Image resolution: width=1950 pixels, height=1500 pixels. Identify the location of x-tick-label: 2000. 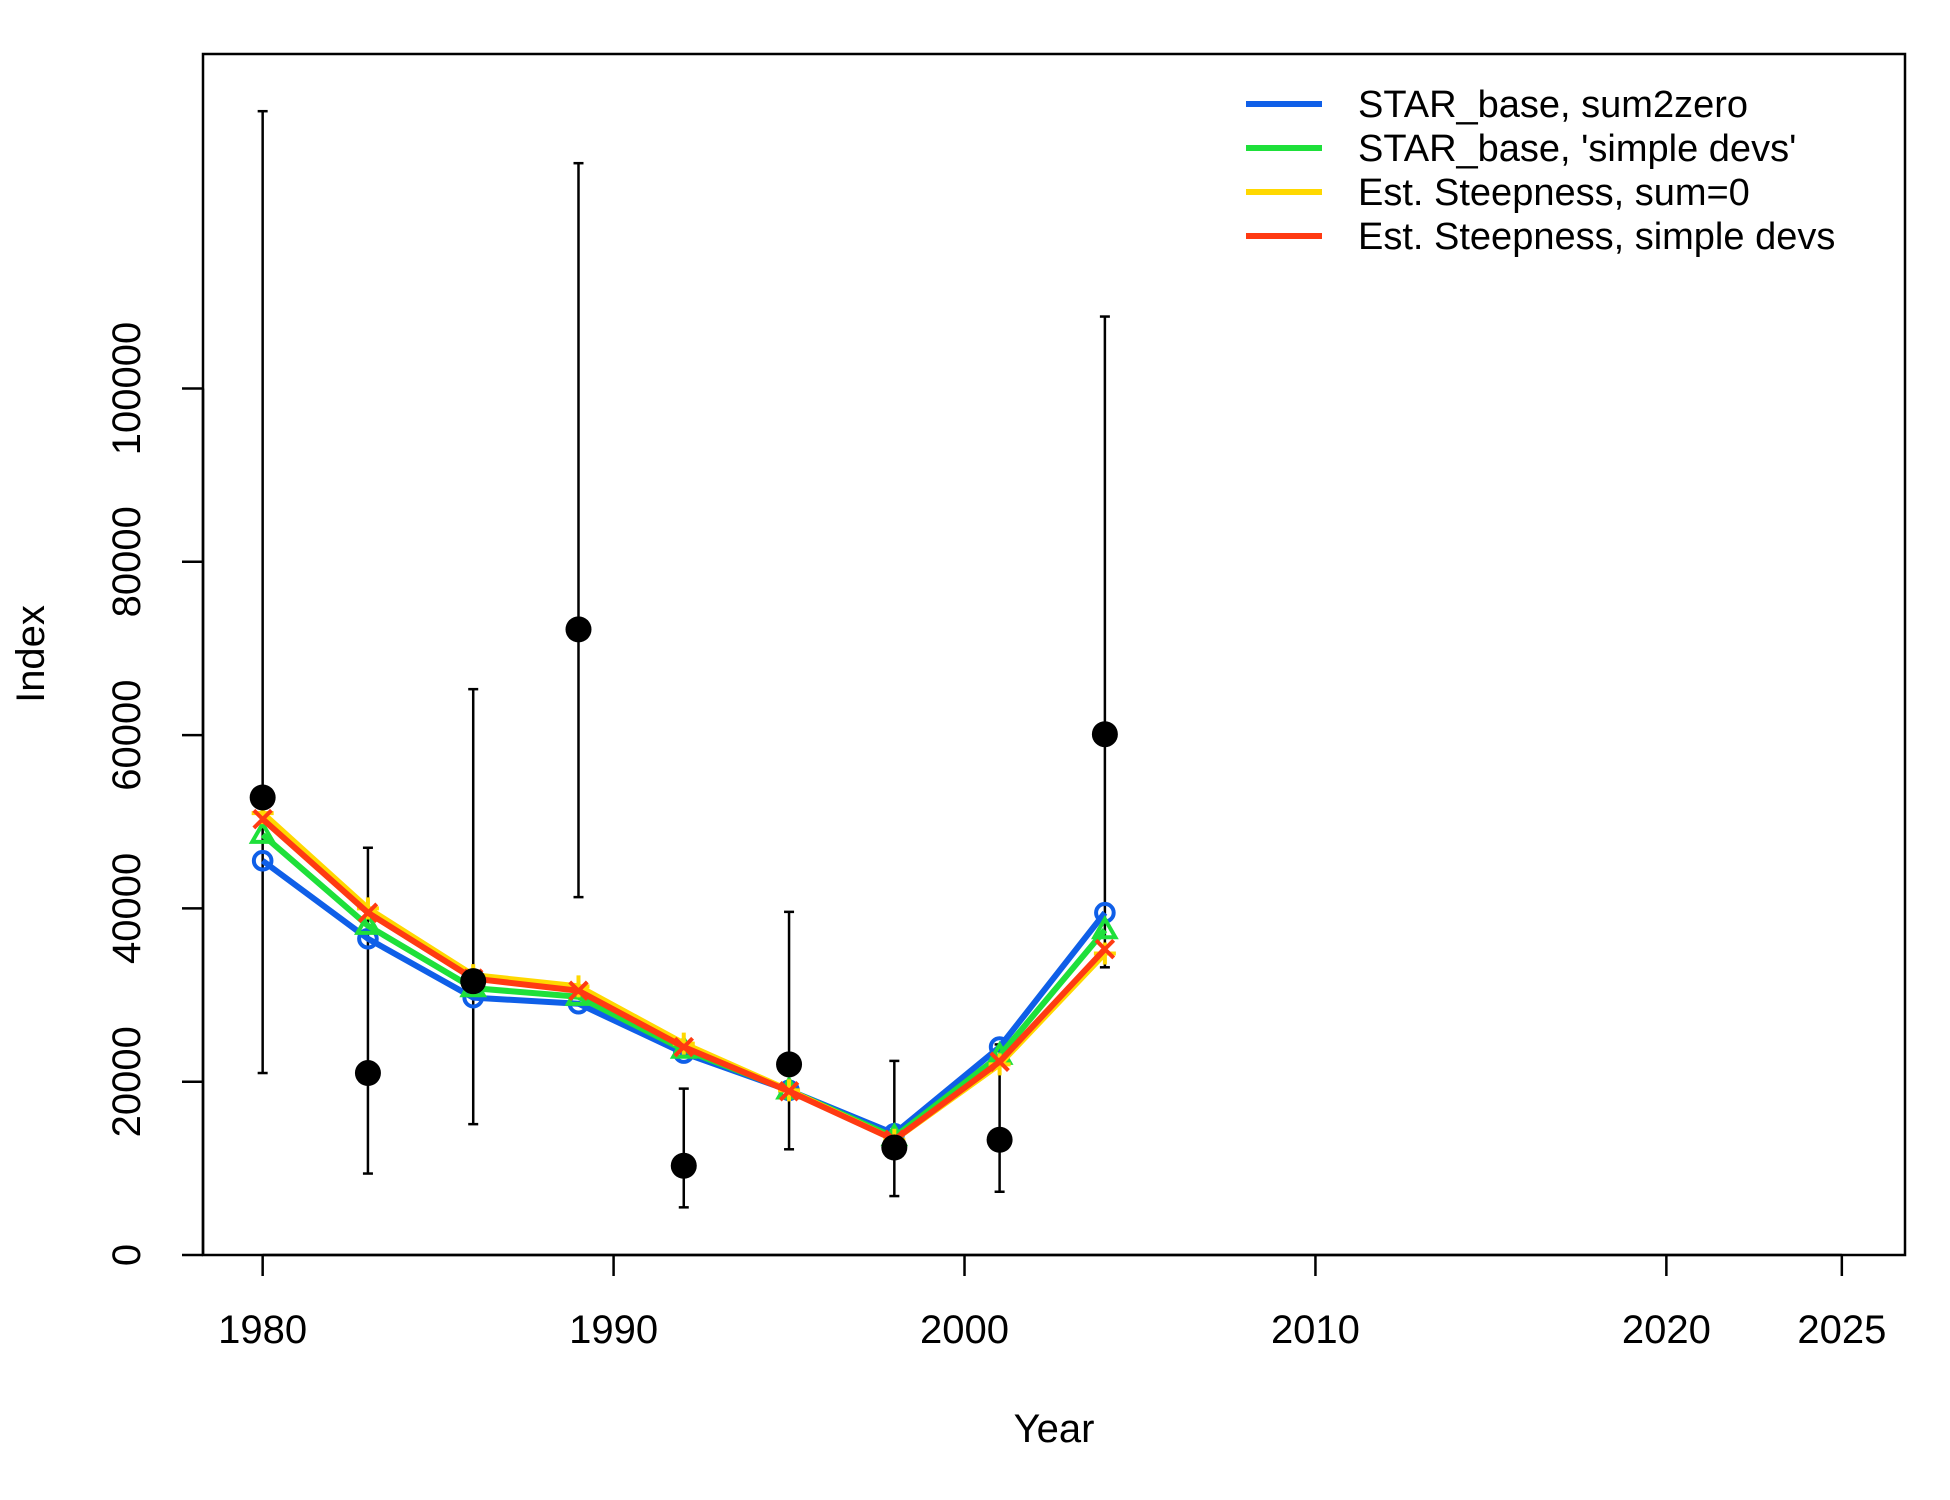
(964, 1330).